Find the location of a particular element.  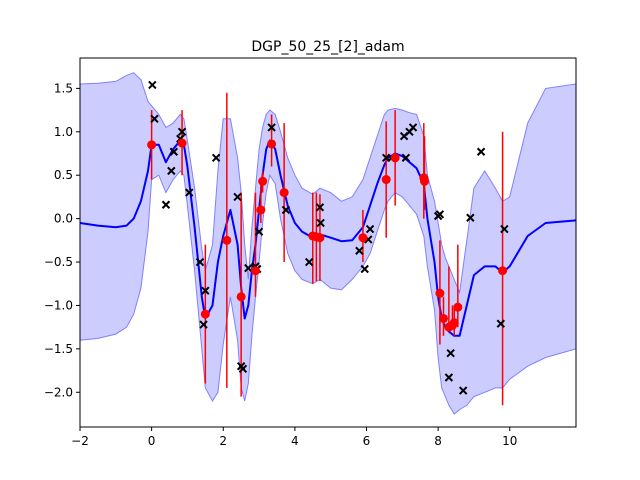

x-tick-label: 8 is located at coordinates (438, 441).